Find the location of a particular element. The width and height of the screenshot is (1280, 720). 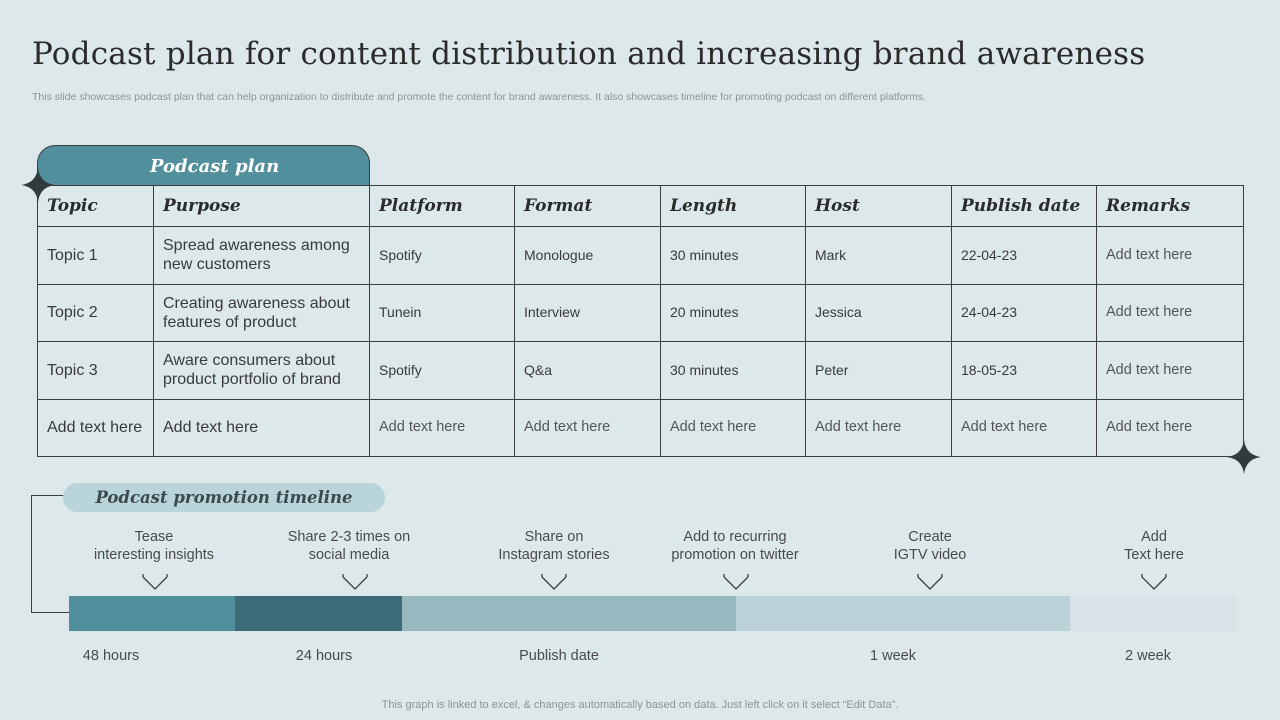

cell-format: Interview is located at coordinates (587, 312).